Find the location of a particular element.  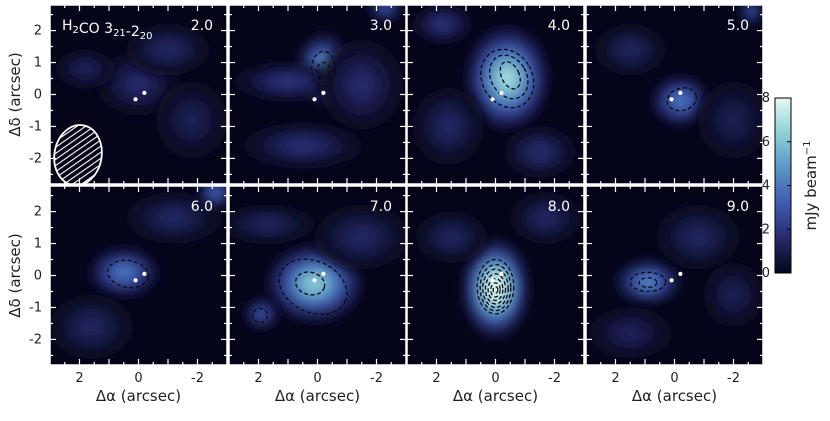

channel-velocity-label: 7.0 is located at coordinates (381, 207).